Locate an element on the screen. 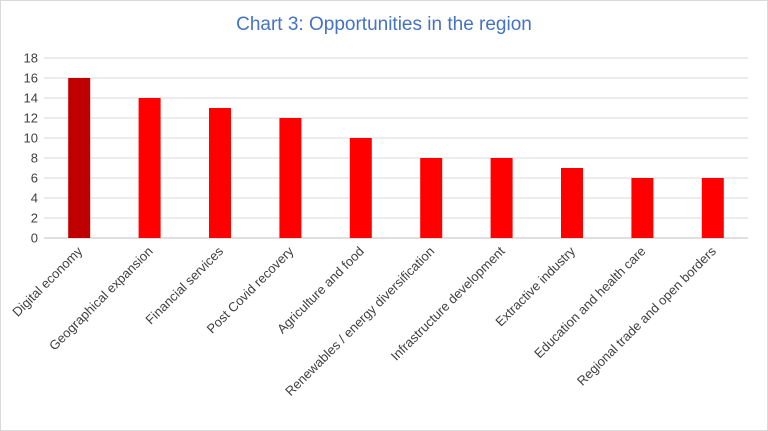  y-tick-label: 0 is located at coordinates (34, 238).